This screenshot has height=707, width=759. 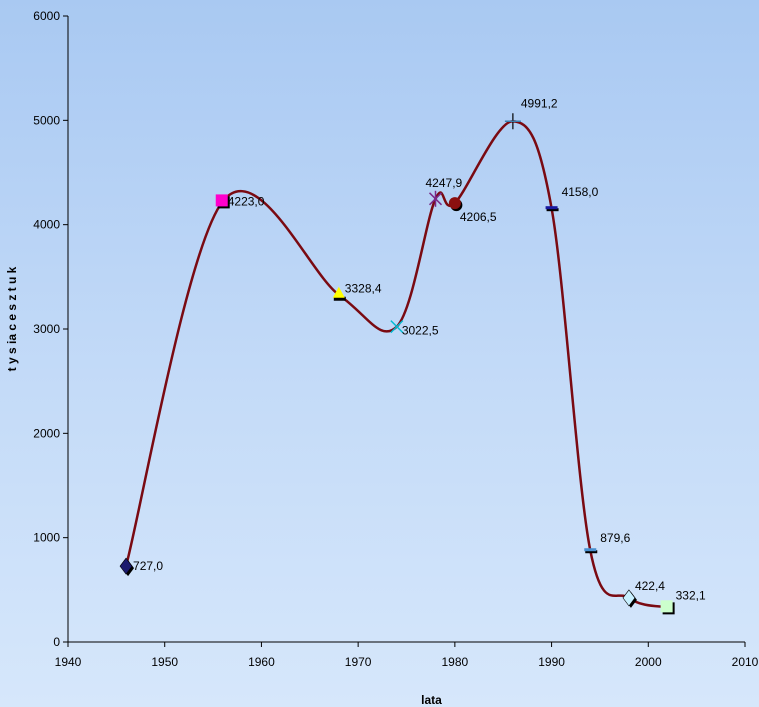 I want to click on data-label: 3022,5, so click(x=420, y=331).